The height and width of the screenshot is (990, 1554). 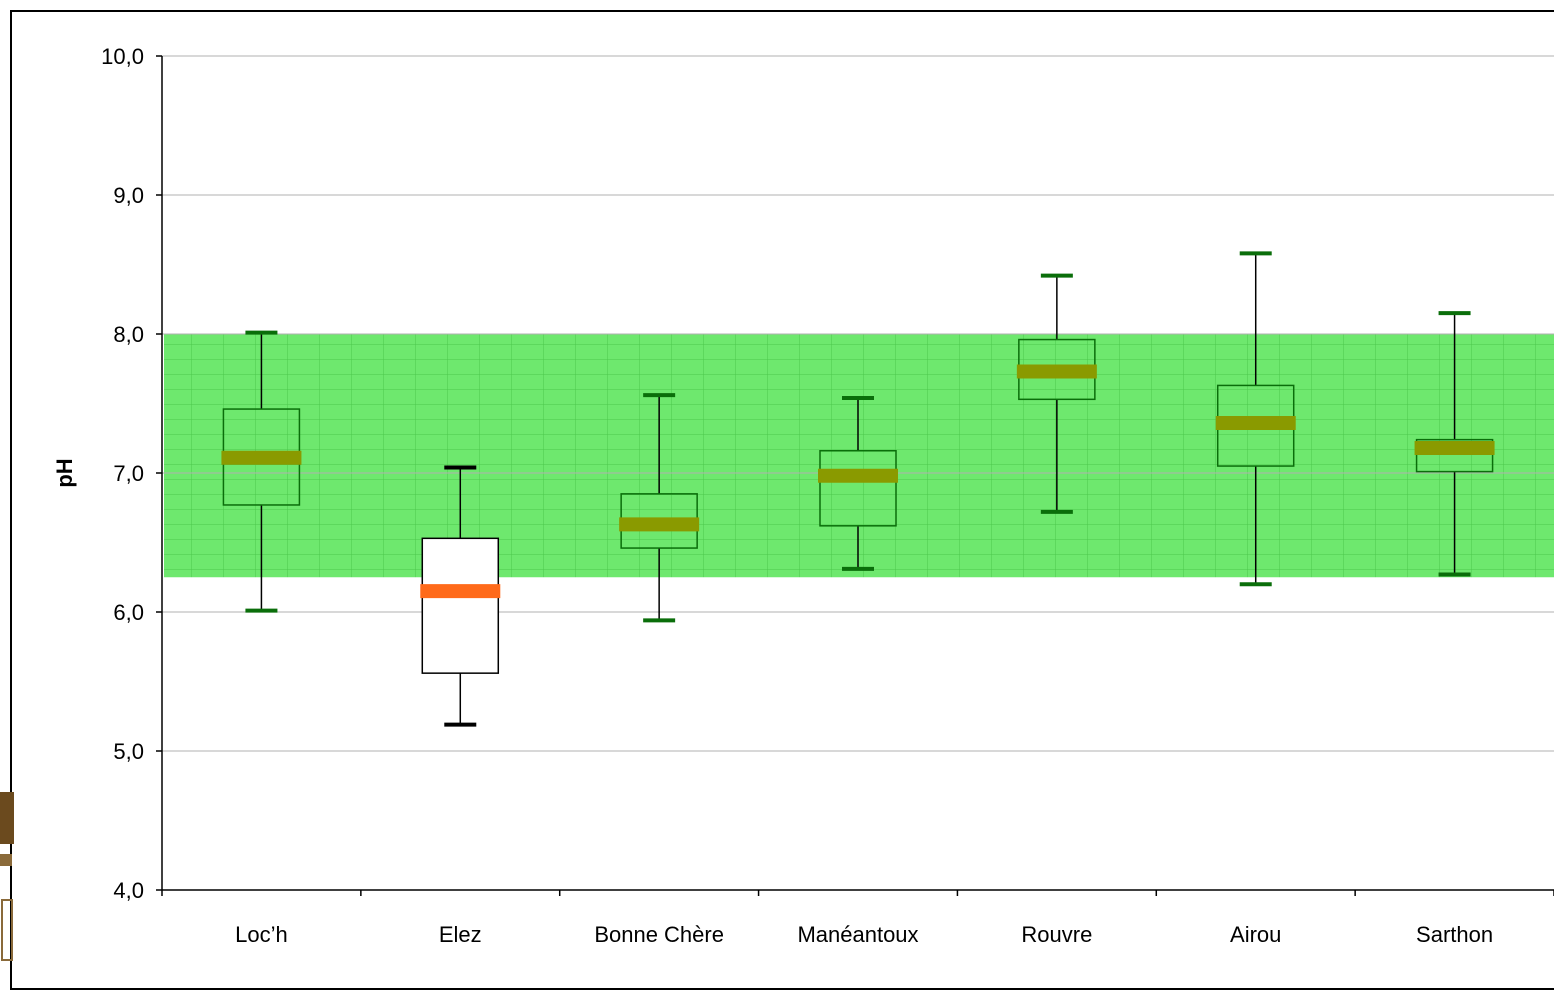 I want to click on logo-fragment, so click(x=7, y=876).